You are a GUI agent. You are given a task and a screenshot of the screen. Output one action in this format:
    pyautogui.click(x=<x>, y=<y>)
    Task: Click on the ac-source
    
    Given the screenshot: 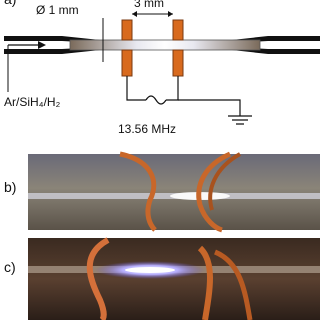 What is the action you would take?
    pyautogui.click(x=156, y=100)
    